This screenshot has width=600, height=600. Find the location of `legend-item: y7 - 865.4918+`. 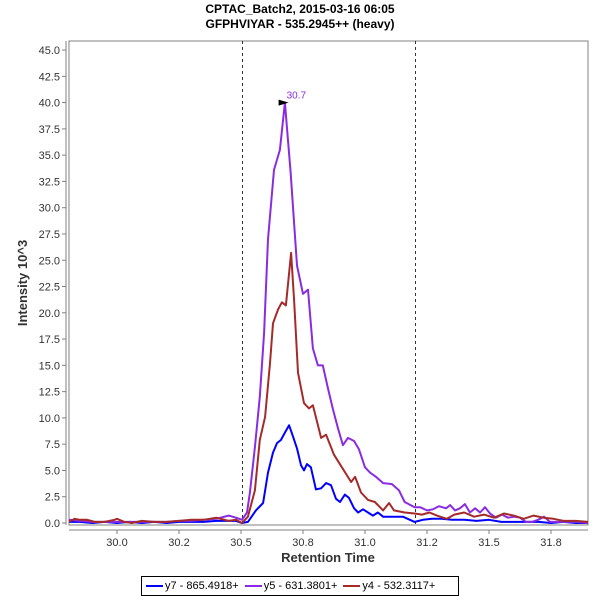

legend-item: y7 - 865.4918+ is located at coordinates (192, 586).